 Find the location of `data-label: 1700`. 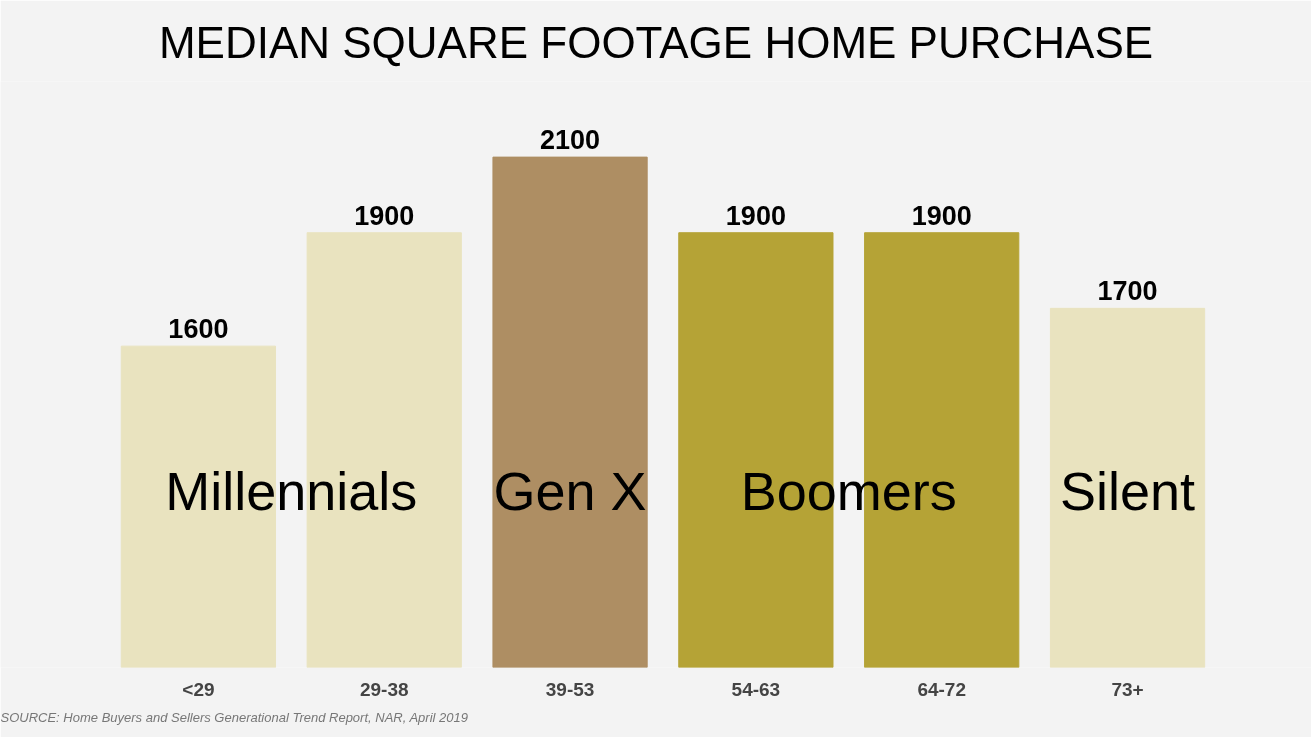

data-label: 1700 is located at coordinates (1127, 291).